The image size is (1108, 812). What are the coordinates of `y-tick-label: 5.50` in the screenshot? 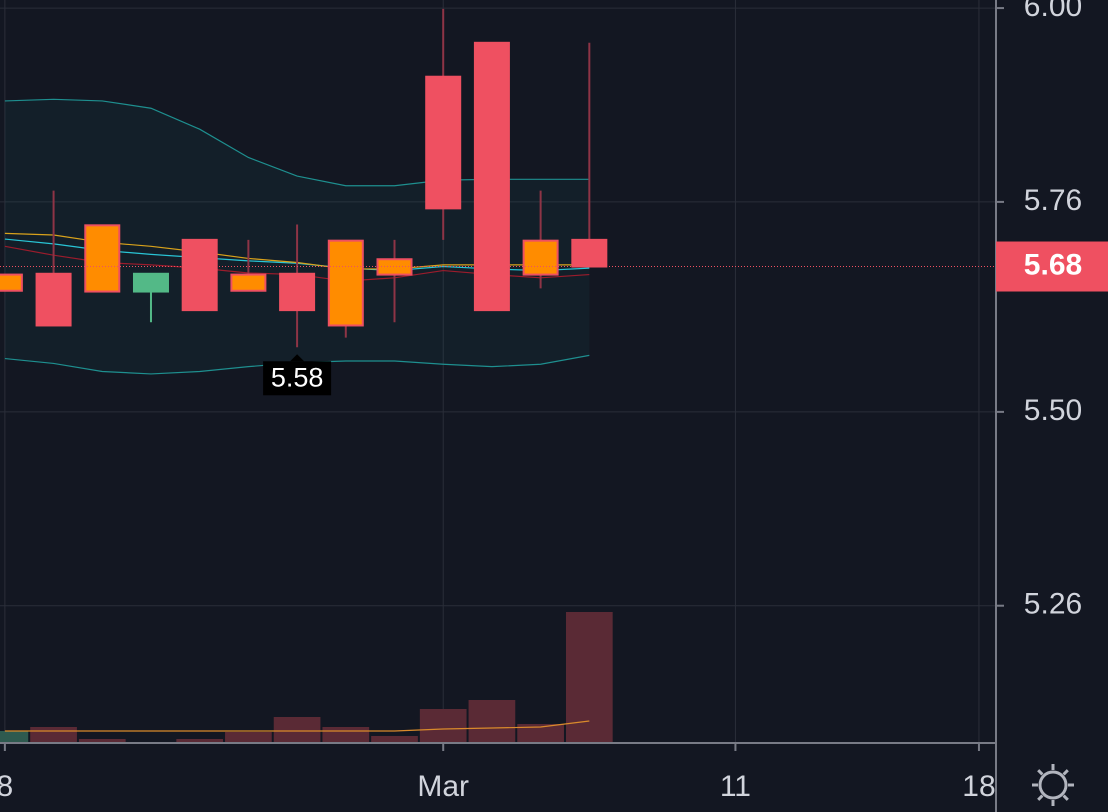 It's located at (1053, 410).